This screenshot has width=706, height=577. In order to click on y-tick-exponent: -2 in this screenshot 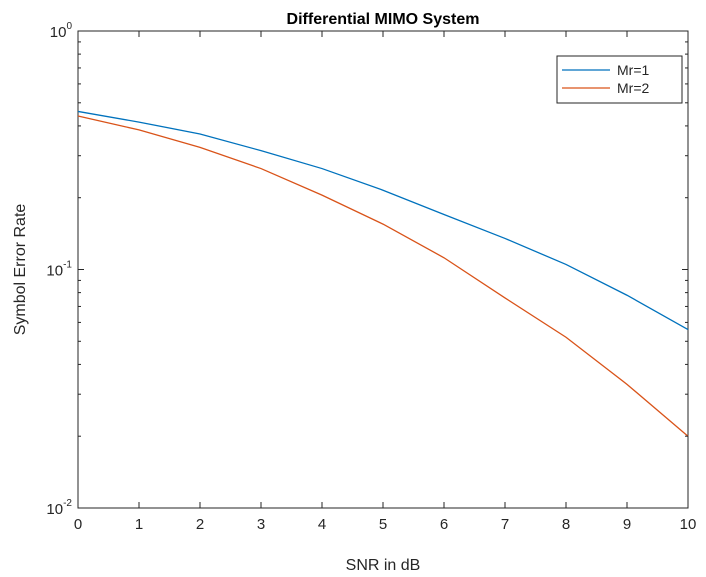, I will do `click(67, 503)`.